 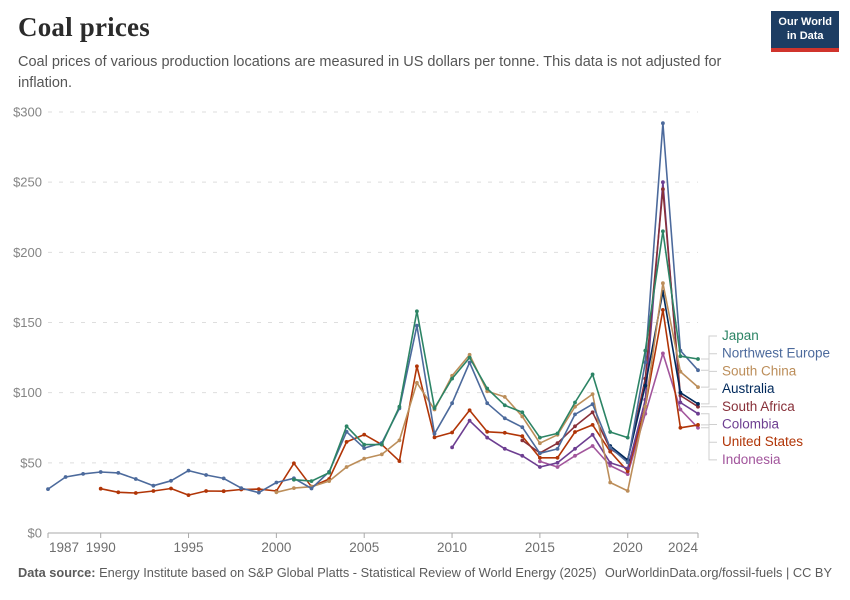 I want to click on data-point-northwest-europe-1998, so click(x=241, y=488).